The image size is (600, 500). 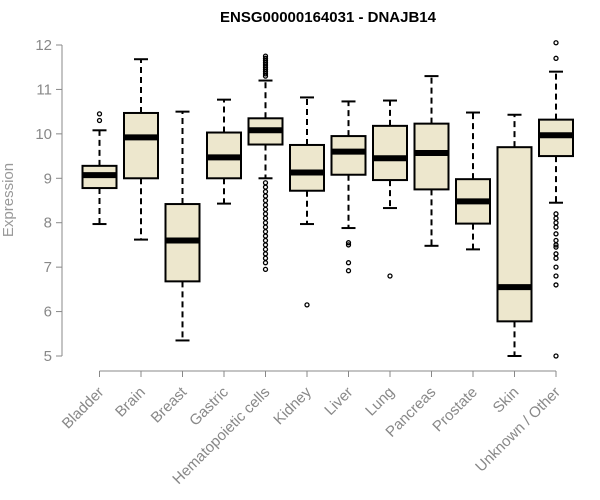 I want to click on box-skin, so click(x=514, y=235).